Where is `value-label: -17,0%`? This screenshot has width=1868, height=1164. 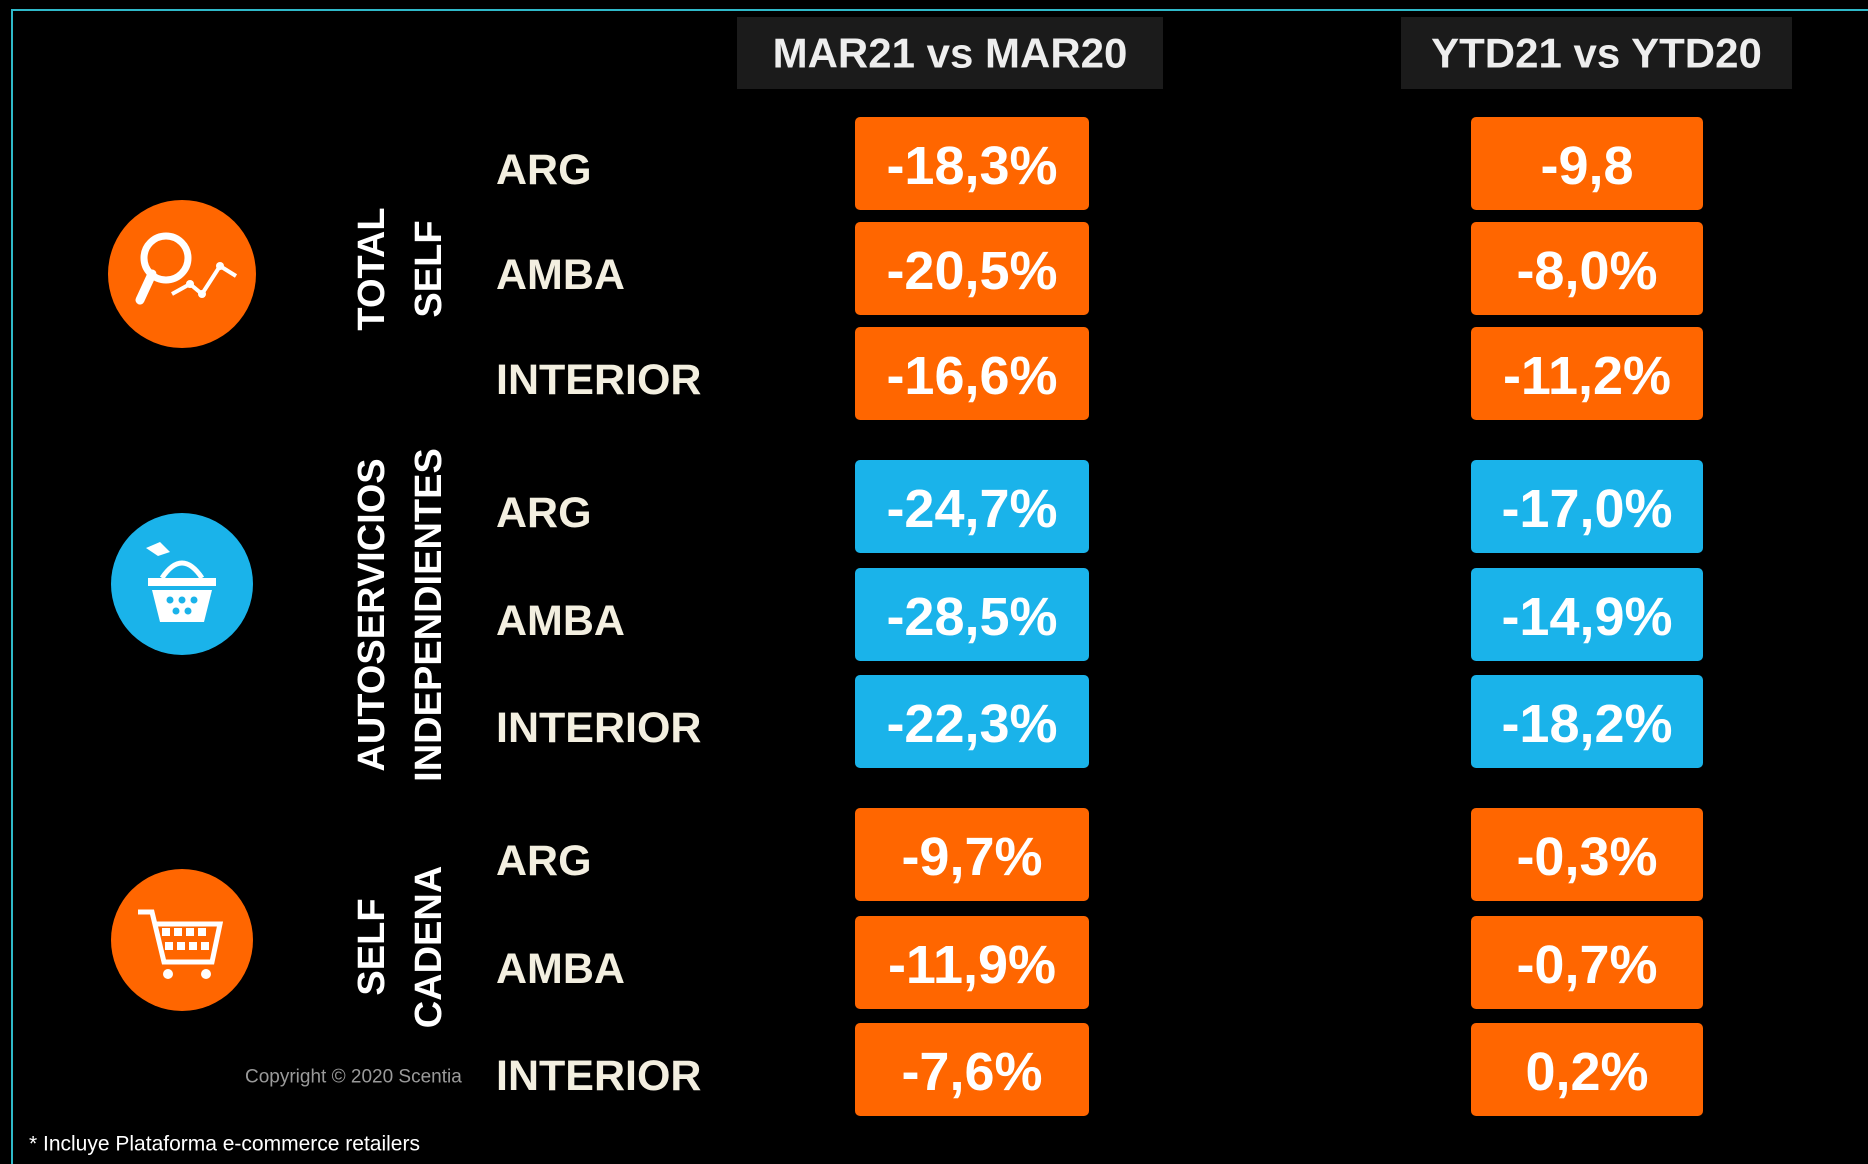
value-label: -17,0% is located at coordinates (1586, 509).